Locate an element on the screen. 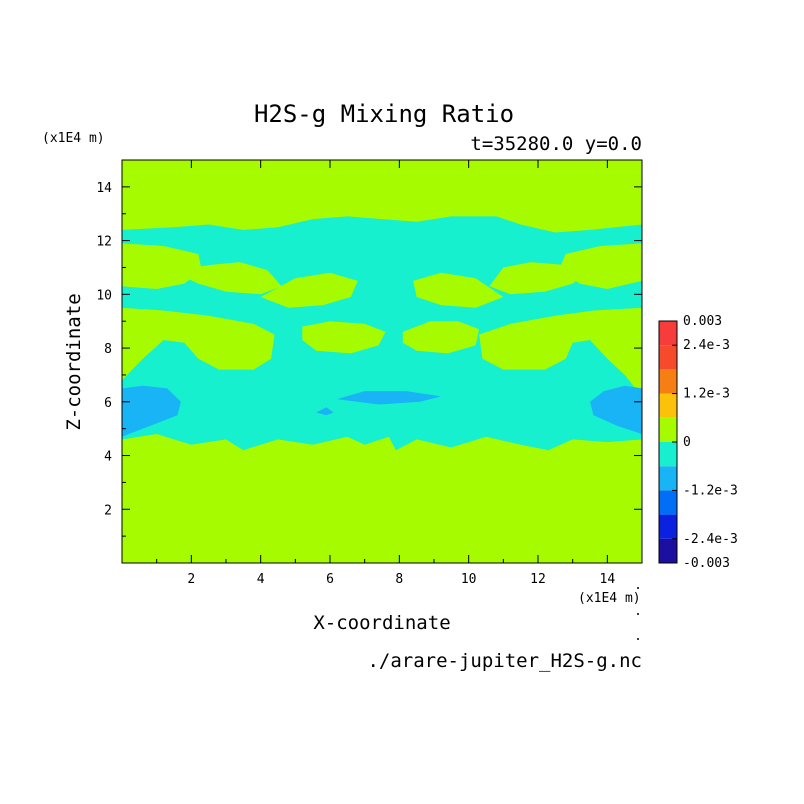 This screenshot has width=804, height=804. y-tick-label: 10 is located at coordinates (104, 295).